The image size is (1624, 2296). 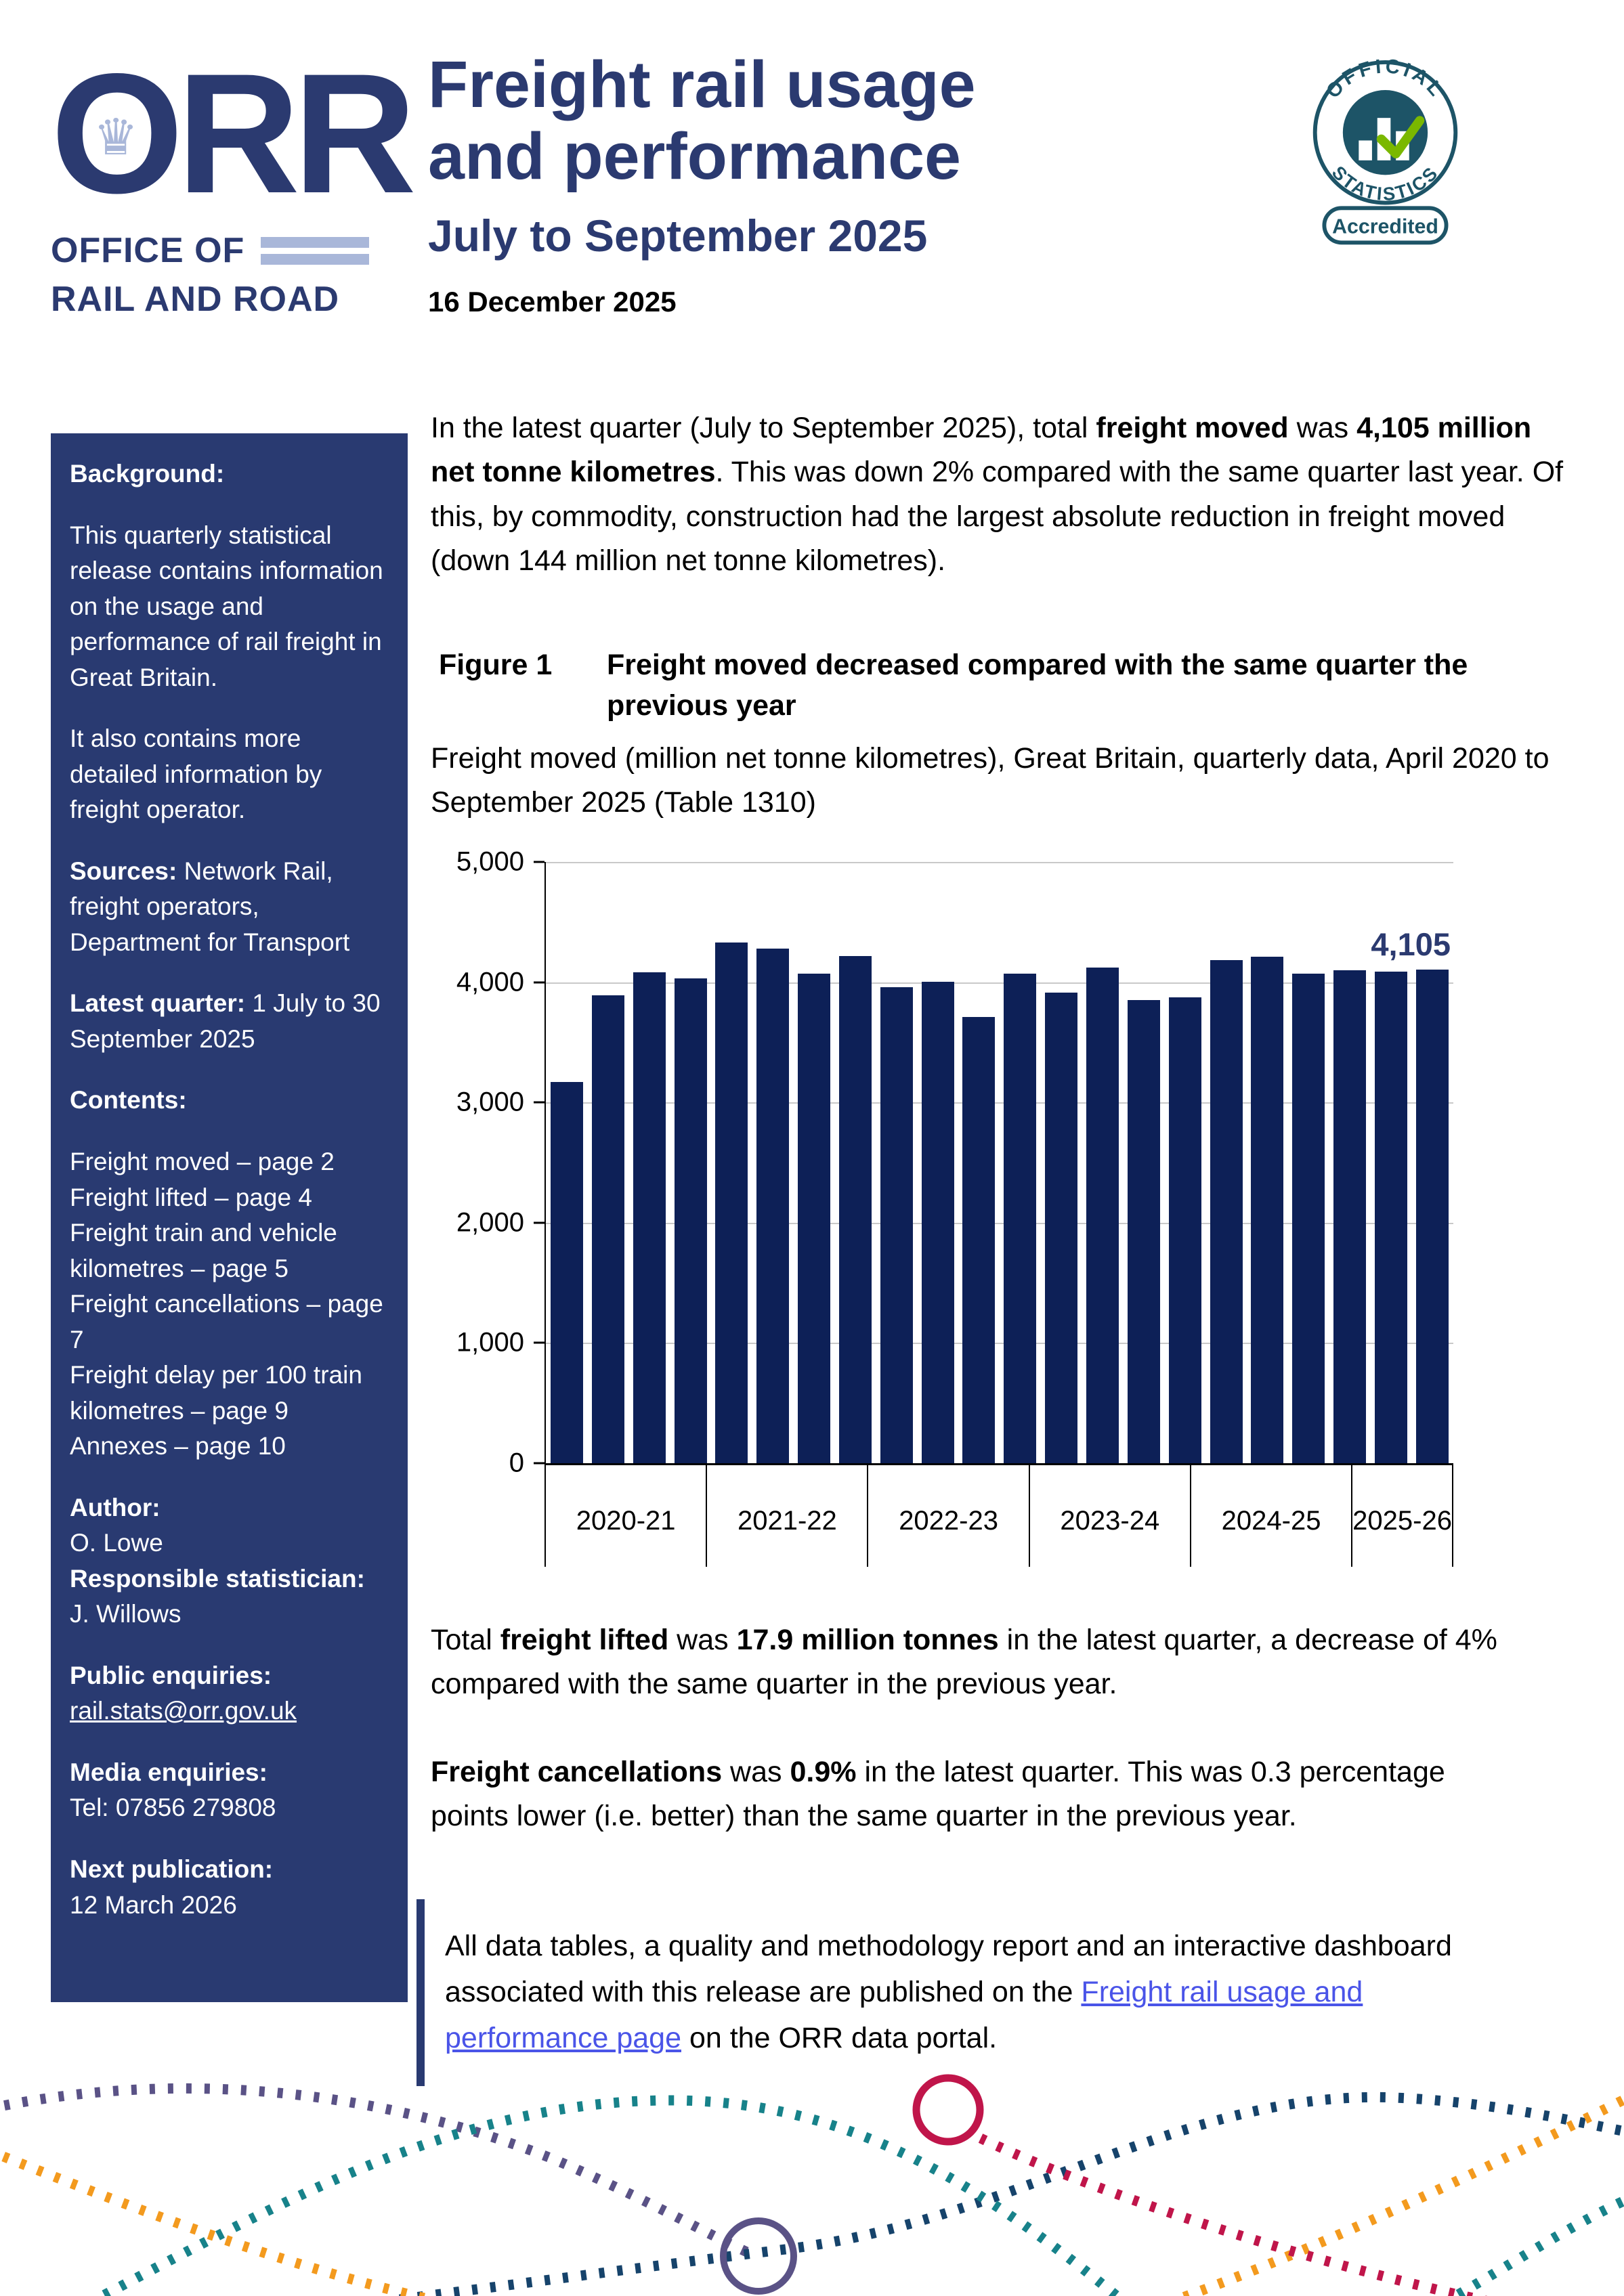 I want to click on y-axis-tick-label: 5,000, so click(x=490, y=861).